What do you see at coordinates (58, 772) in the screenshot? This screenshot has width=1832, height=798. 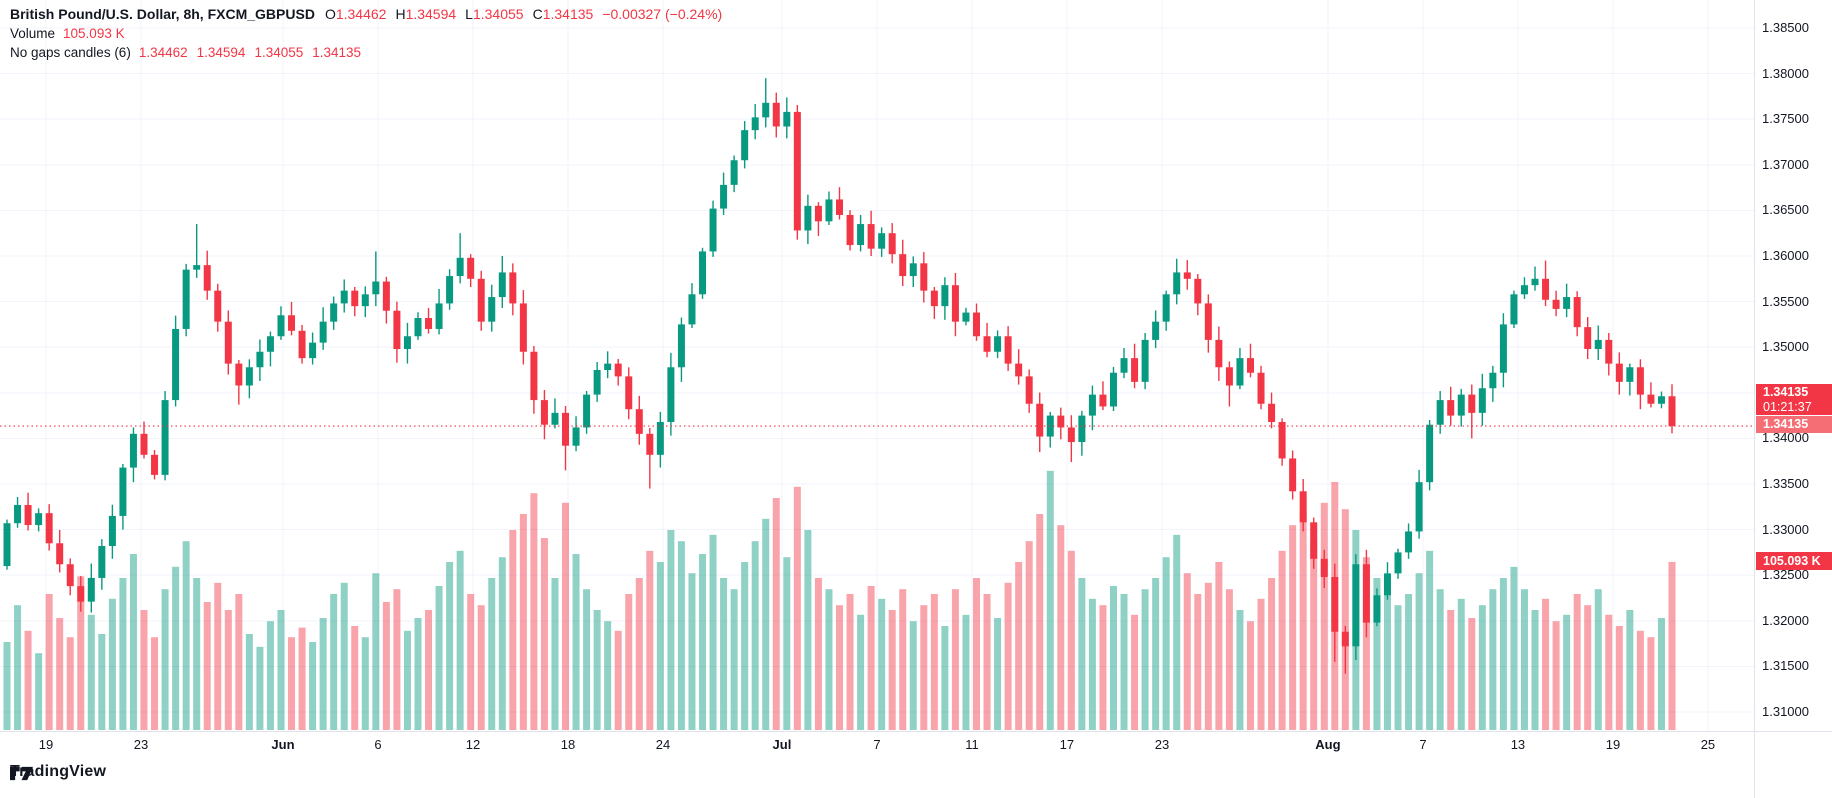 I see `tradingview-logo: TradingView` at bounding box center [58, 772].